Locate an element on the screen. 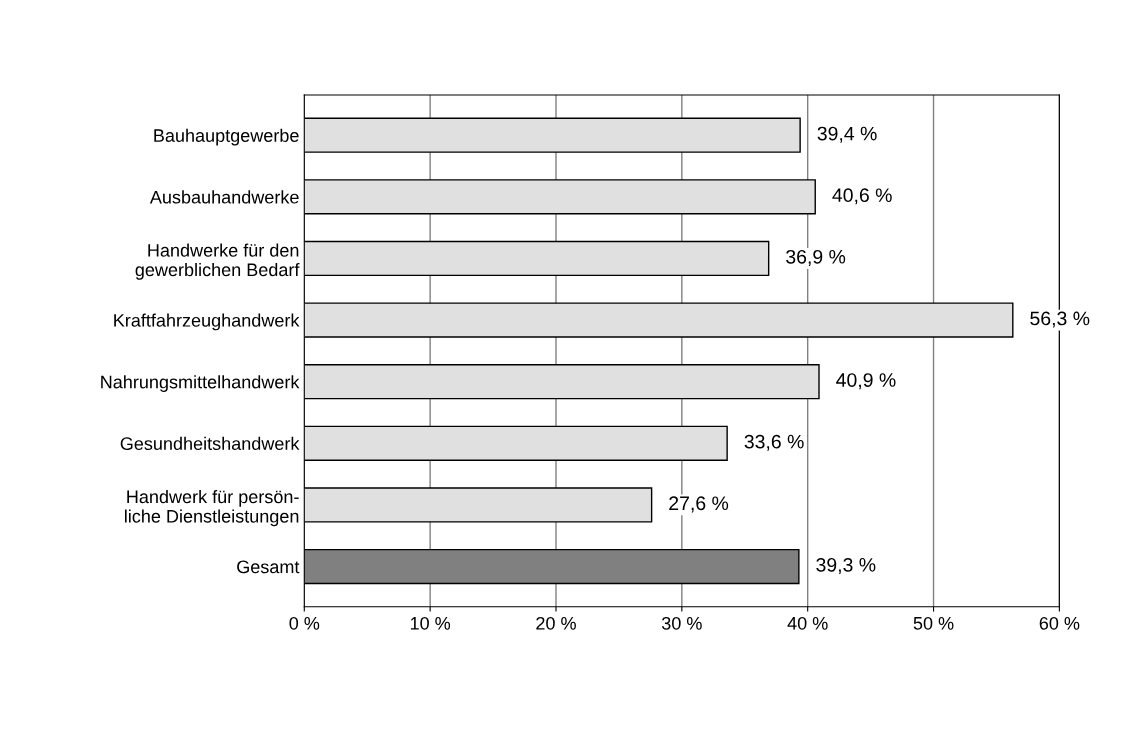 Image resolution: width=1127 pixels, height=731 pixels. y-tick-label: Handwerk für persön- liche Dienstleistungen is located at coordinates (212, 508).